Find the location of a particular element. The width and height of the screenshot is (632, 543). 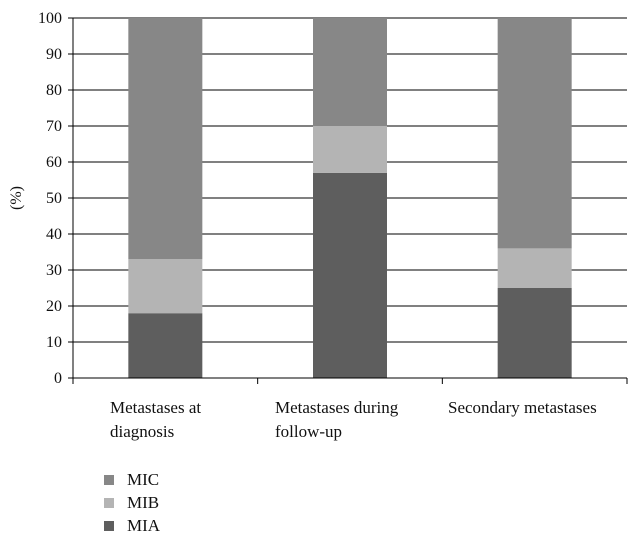

y-tick-label: 10 is located at coordinates (54, 342).